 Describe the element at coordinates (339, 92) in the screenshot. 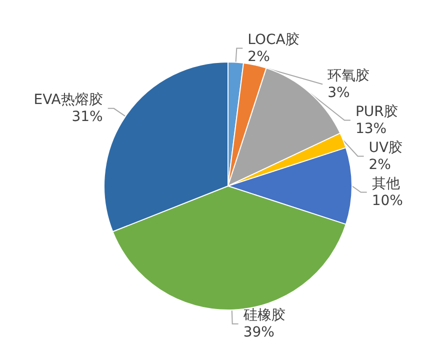

I see `data-label: 3%` at that location.